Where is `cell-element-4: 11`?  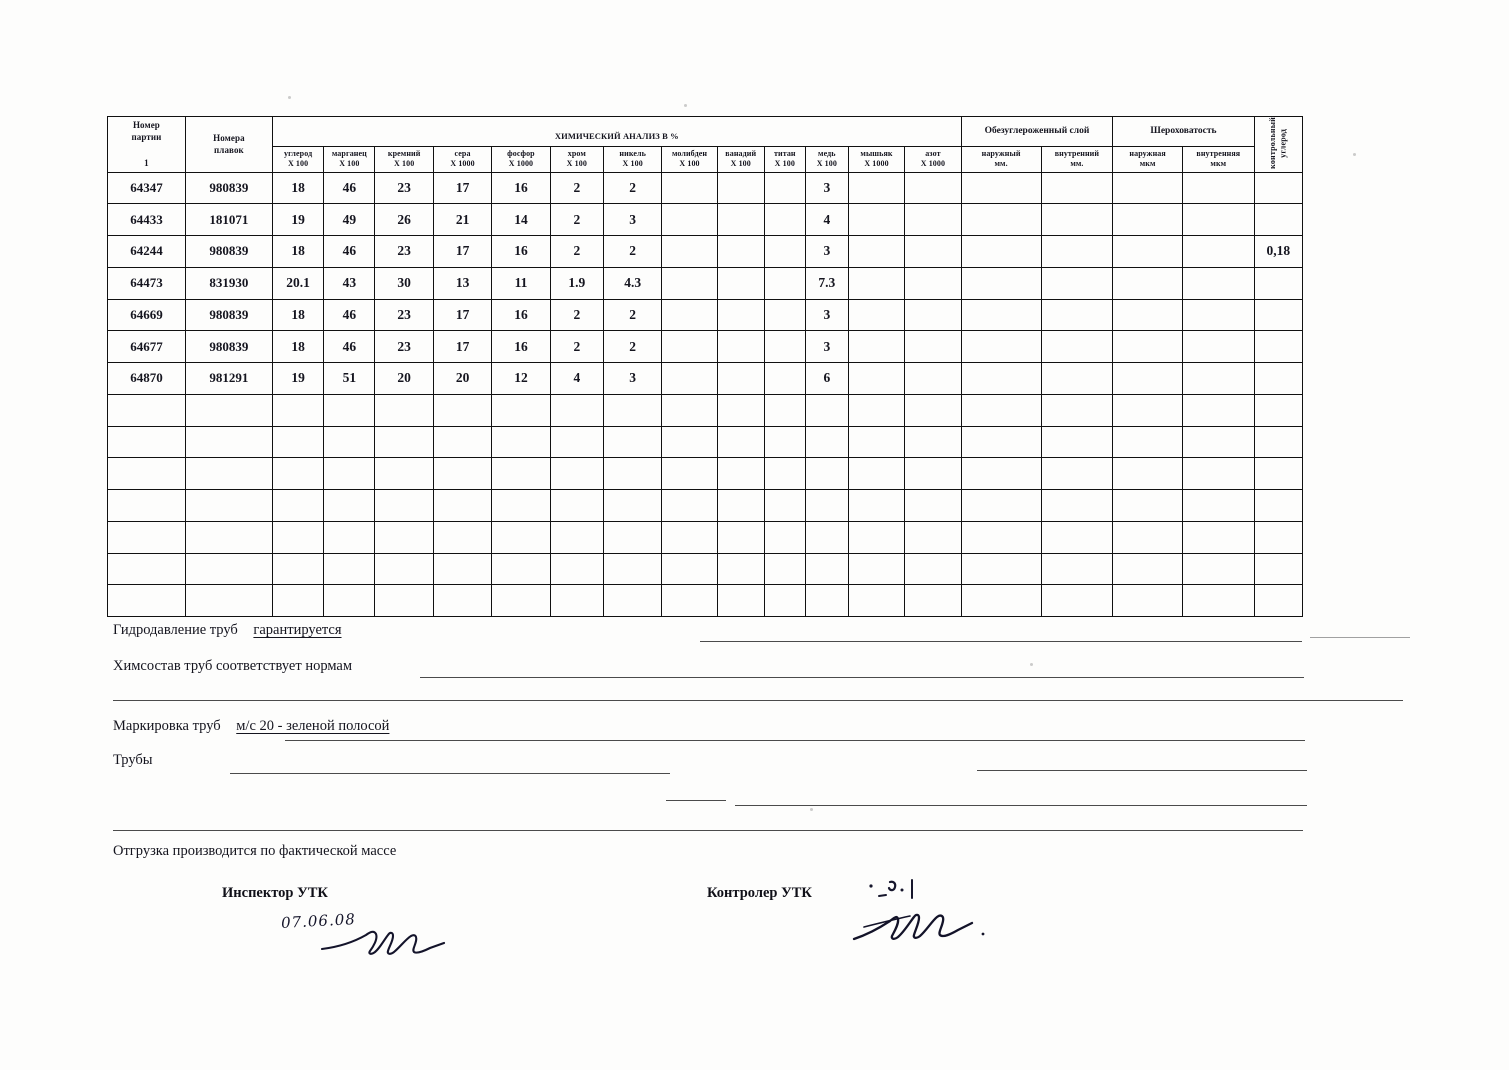 cell-element-4: 11 is located at coordinates (521, 283).